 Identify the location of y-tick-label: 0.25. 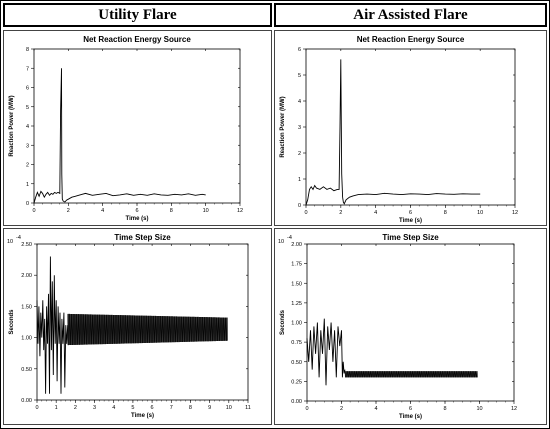
(296, 382).